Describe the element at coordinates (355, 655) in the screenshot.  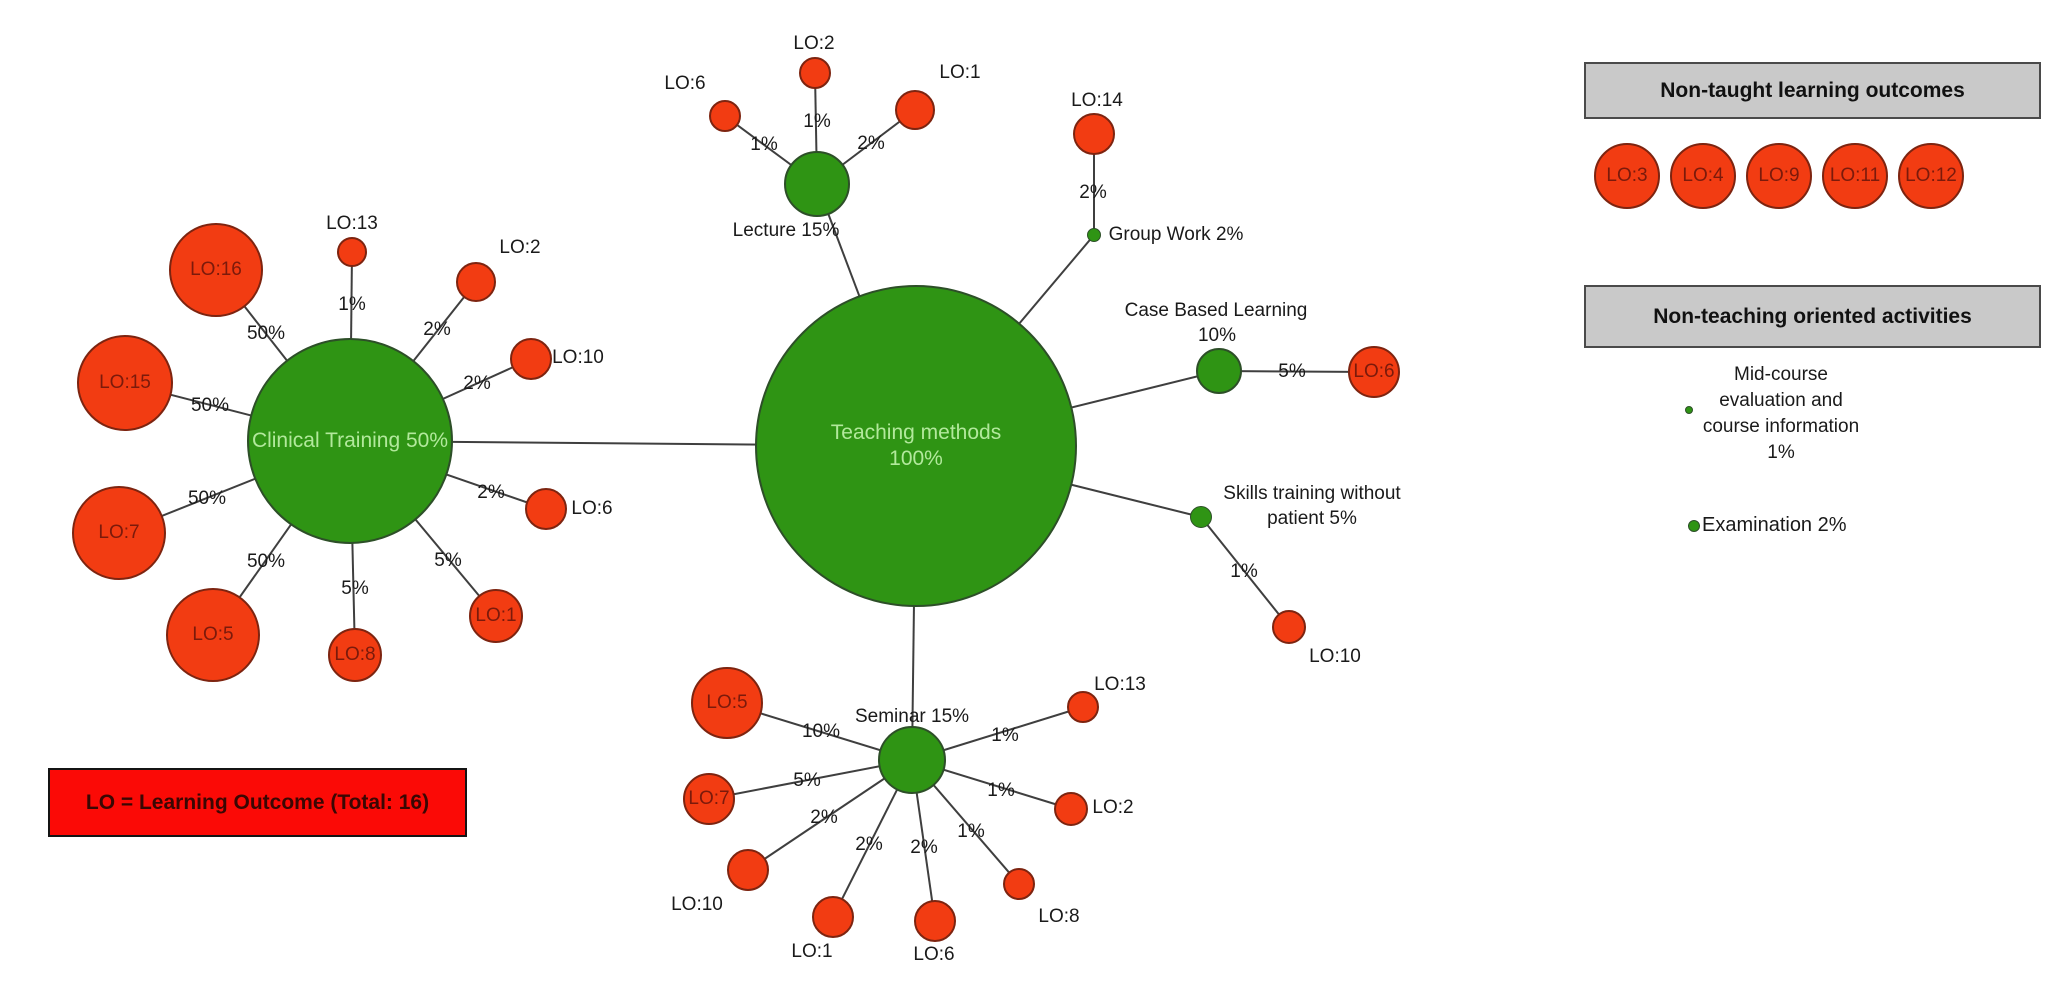
I see `node-ct-lo8: LO:8` at that location.